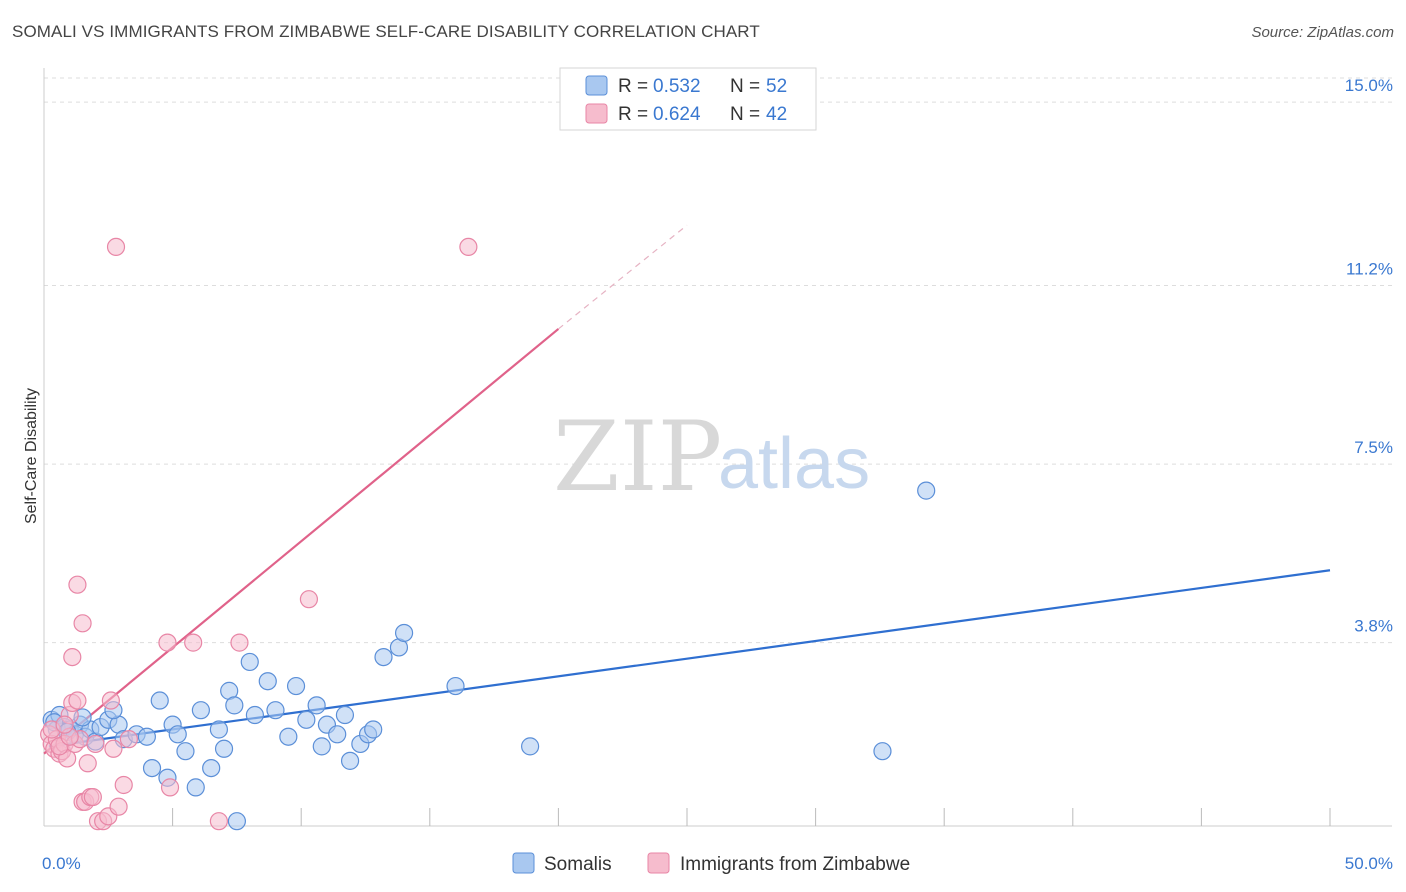  I want to click on y-tick-label: 15.0%, so click(1369, 85).